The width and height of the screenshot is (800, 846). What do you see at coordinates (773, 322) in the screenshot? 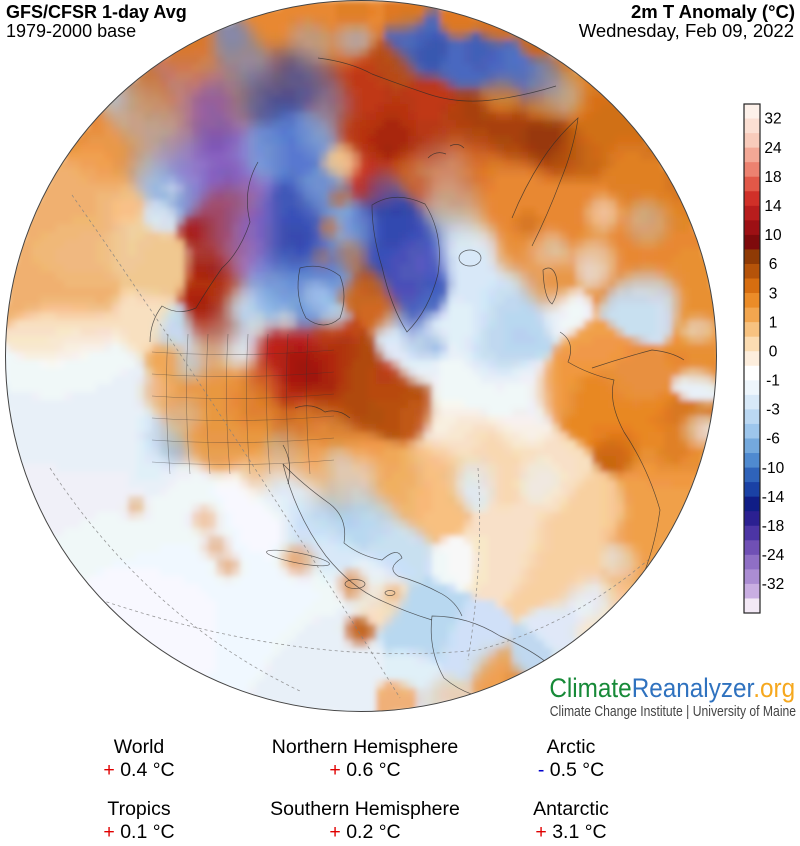
I see `svg-text: 1` at bounding box center [773, 322].